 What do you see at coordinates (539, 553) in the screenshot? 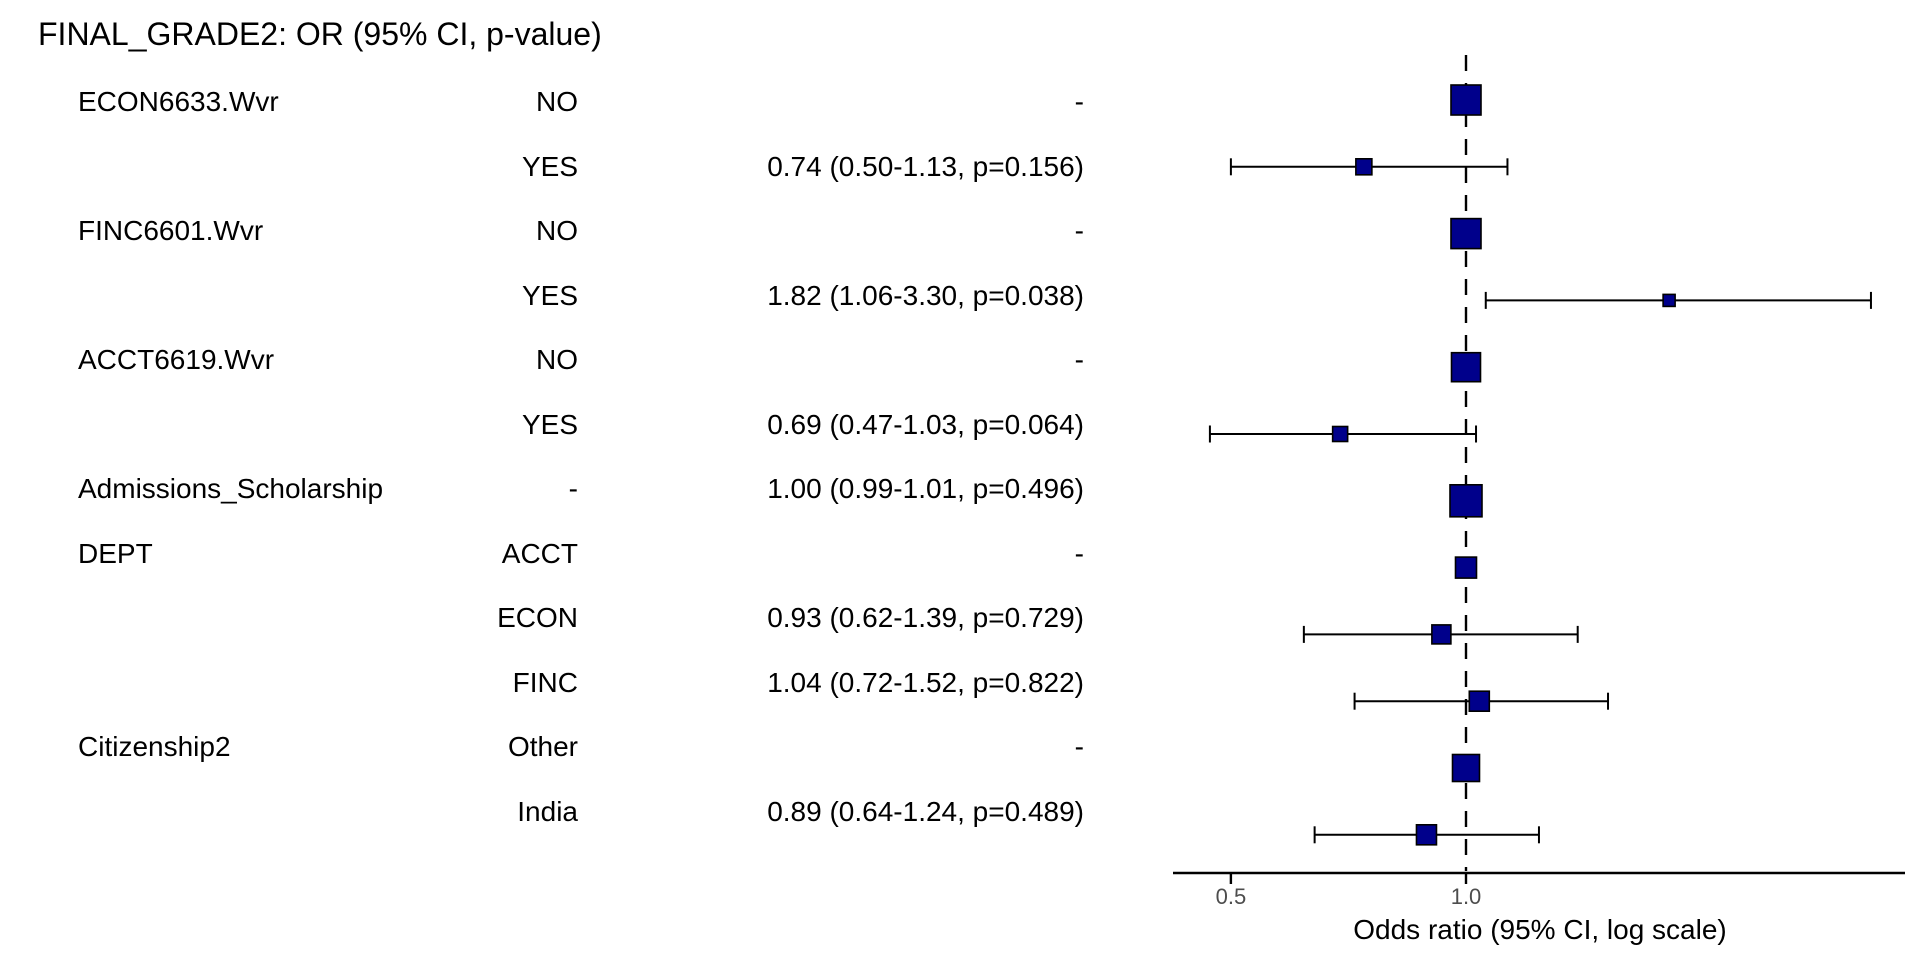
I see `row-level-label: ACCT` at bounding box center [539, 553].